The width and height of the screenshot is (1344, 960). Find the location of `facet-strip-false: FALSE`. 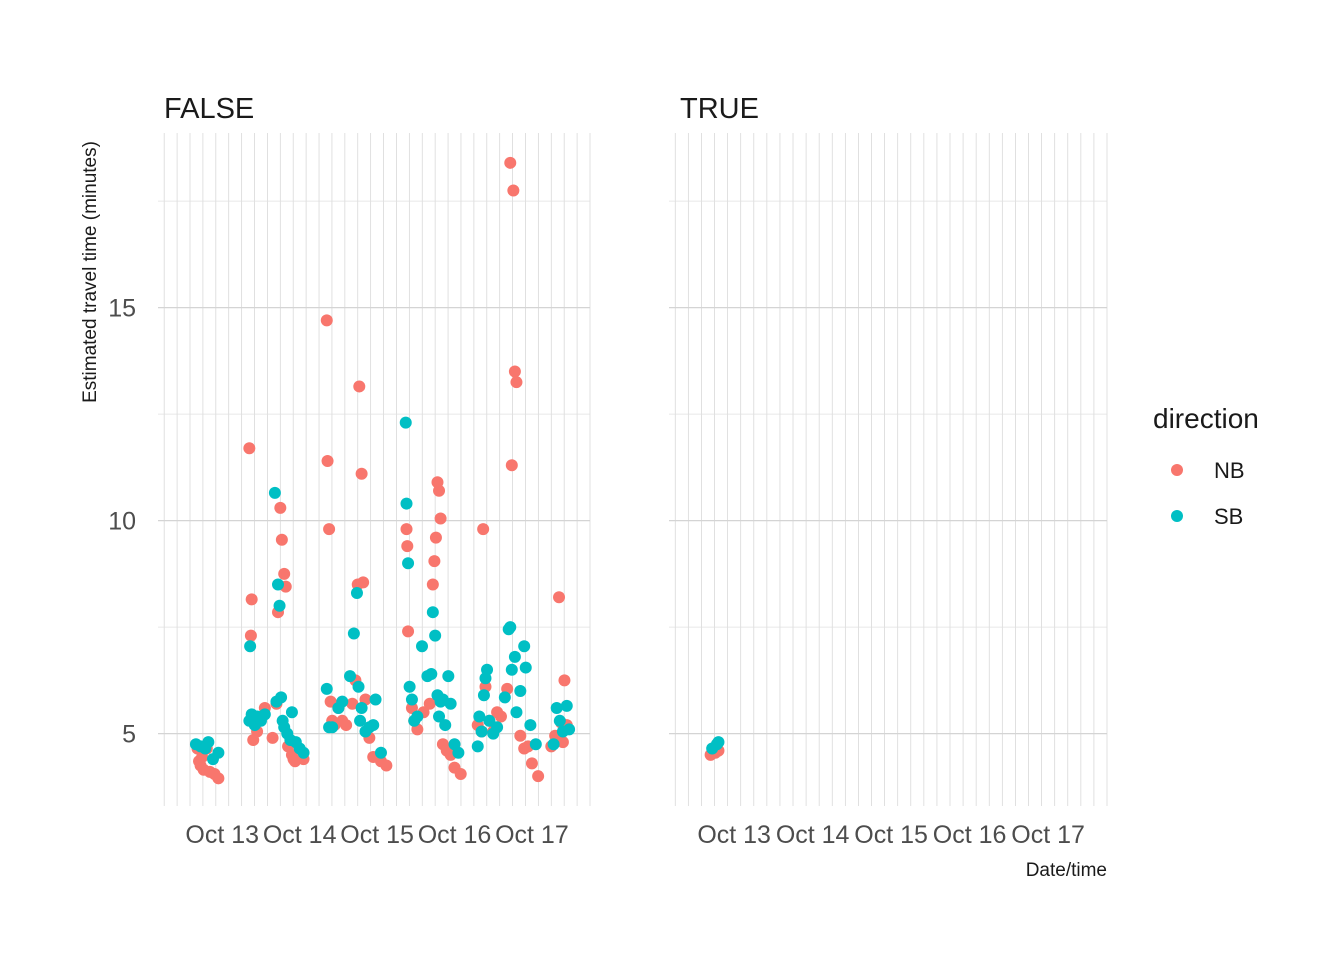

facet-strip-false: FALSE is located at coordinates (209, 109).